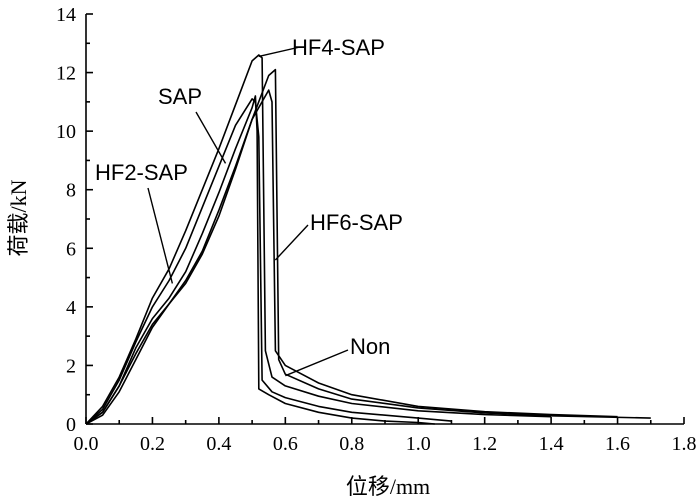 This screenshot has width=700, height=503. Describe the element at coordinates (551, 444) in the screenshot. I see `x-tick-label: 1.4` at that location.